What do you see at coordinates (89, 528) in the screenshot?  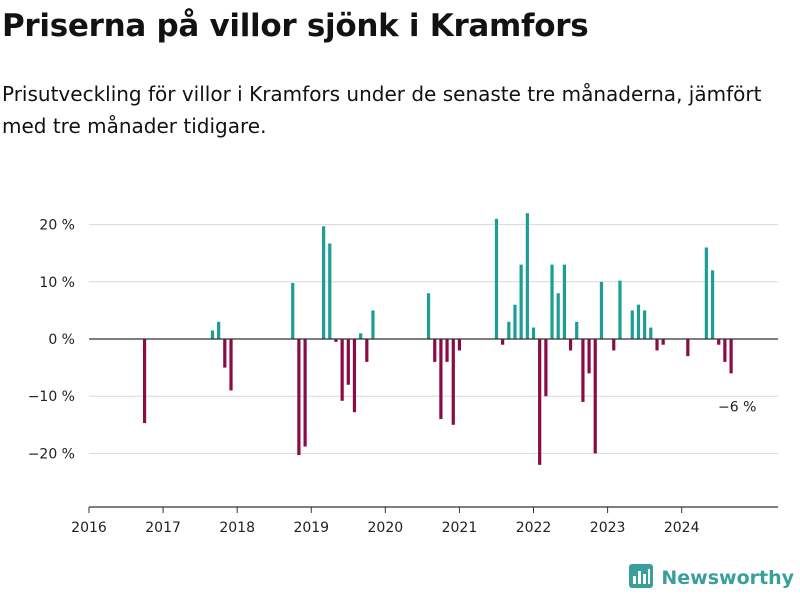 I see `x-tick-label: 2016` at bounding box center [89, 528].